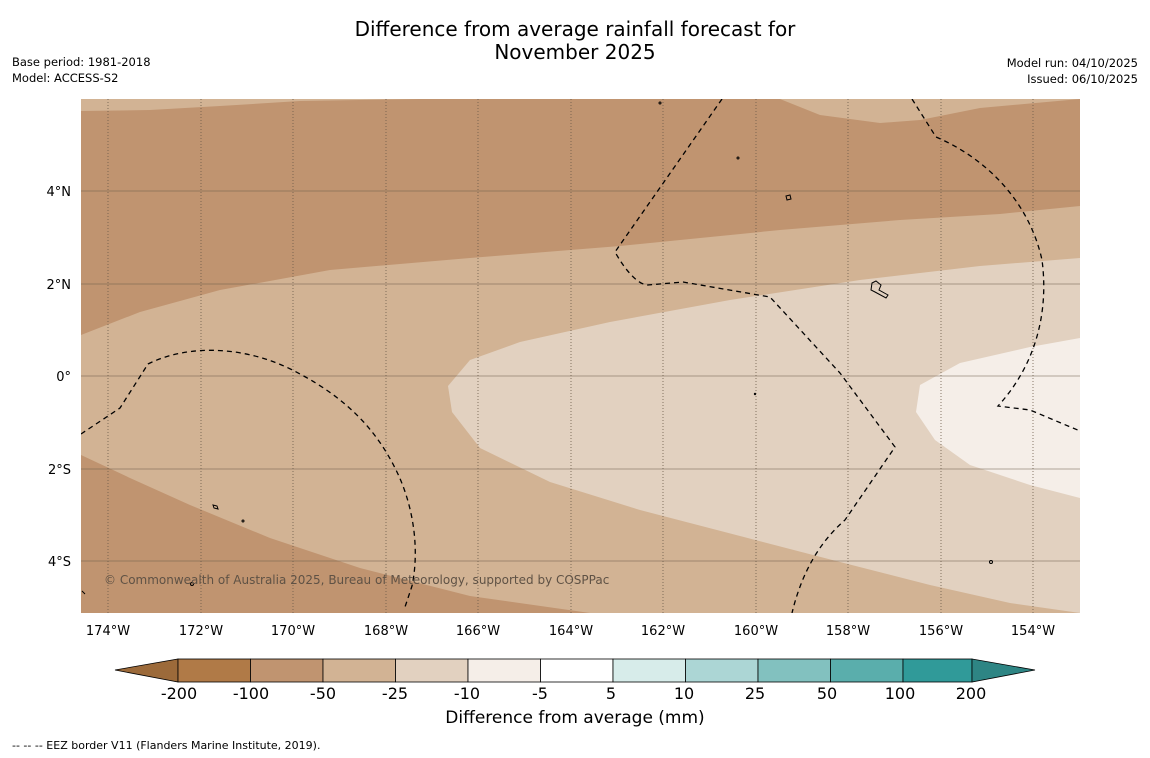 This screenshot has width=1150, height=758. I want to click on lat-axis-labels: 4°N 2°N 0° 2°S 4°S, so click(59, 377).